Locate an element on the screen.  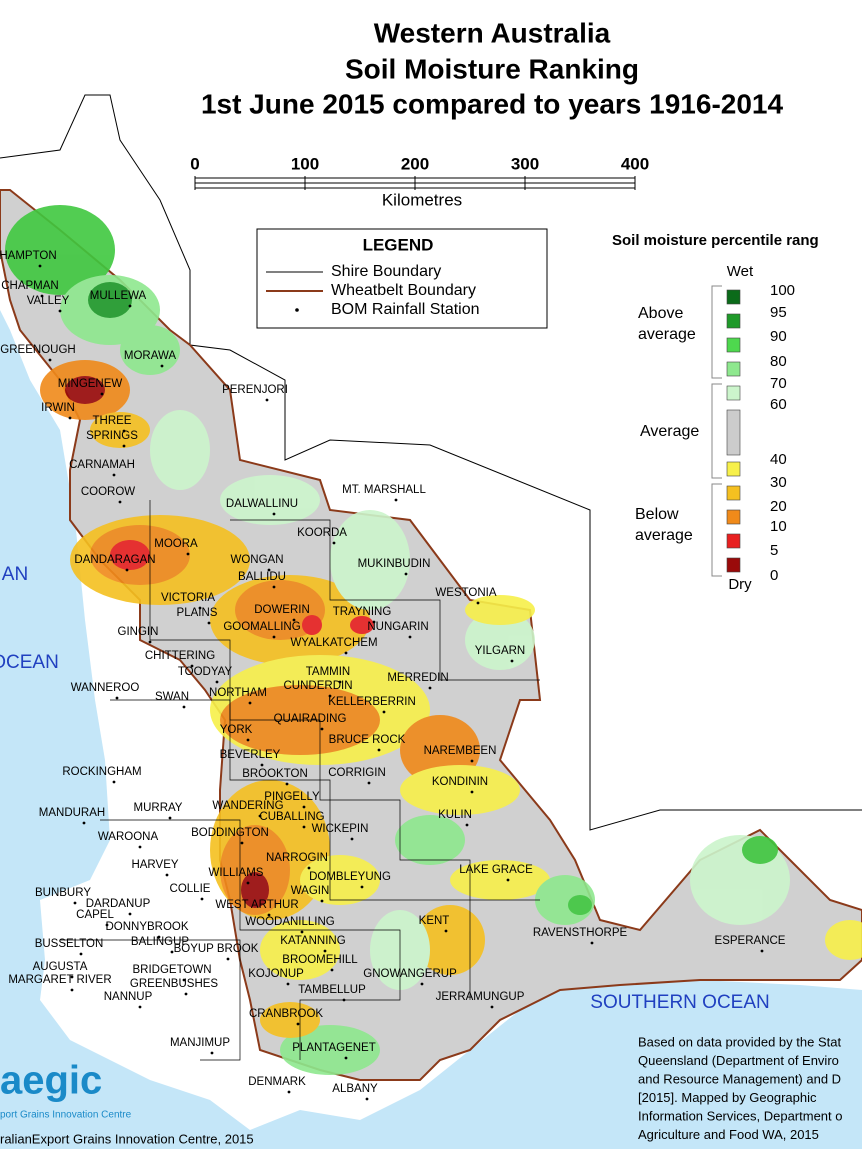
place-label: QUAIRADING is located at coordinates (310, 719).